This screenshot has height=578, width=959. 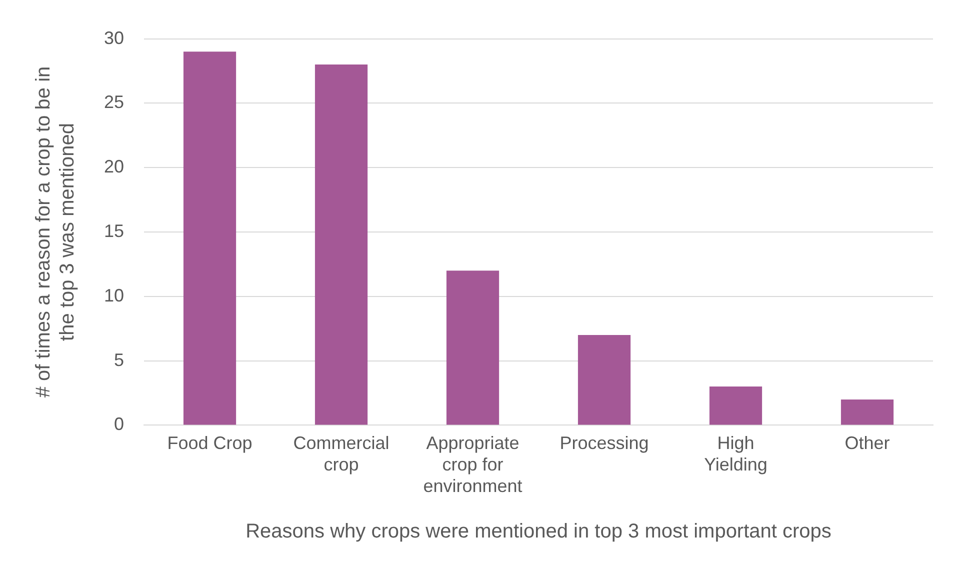 What do you see at coordinates (604, 442) in the screenshot?
I see `x-tick-label: Processing` at bounding box center [604, 442].